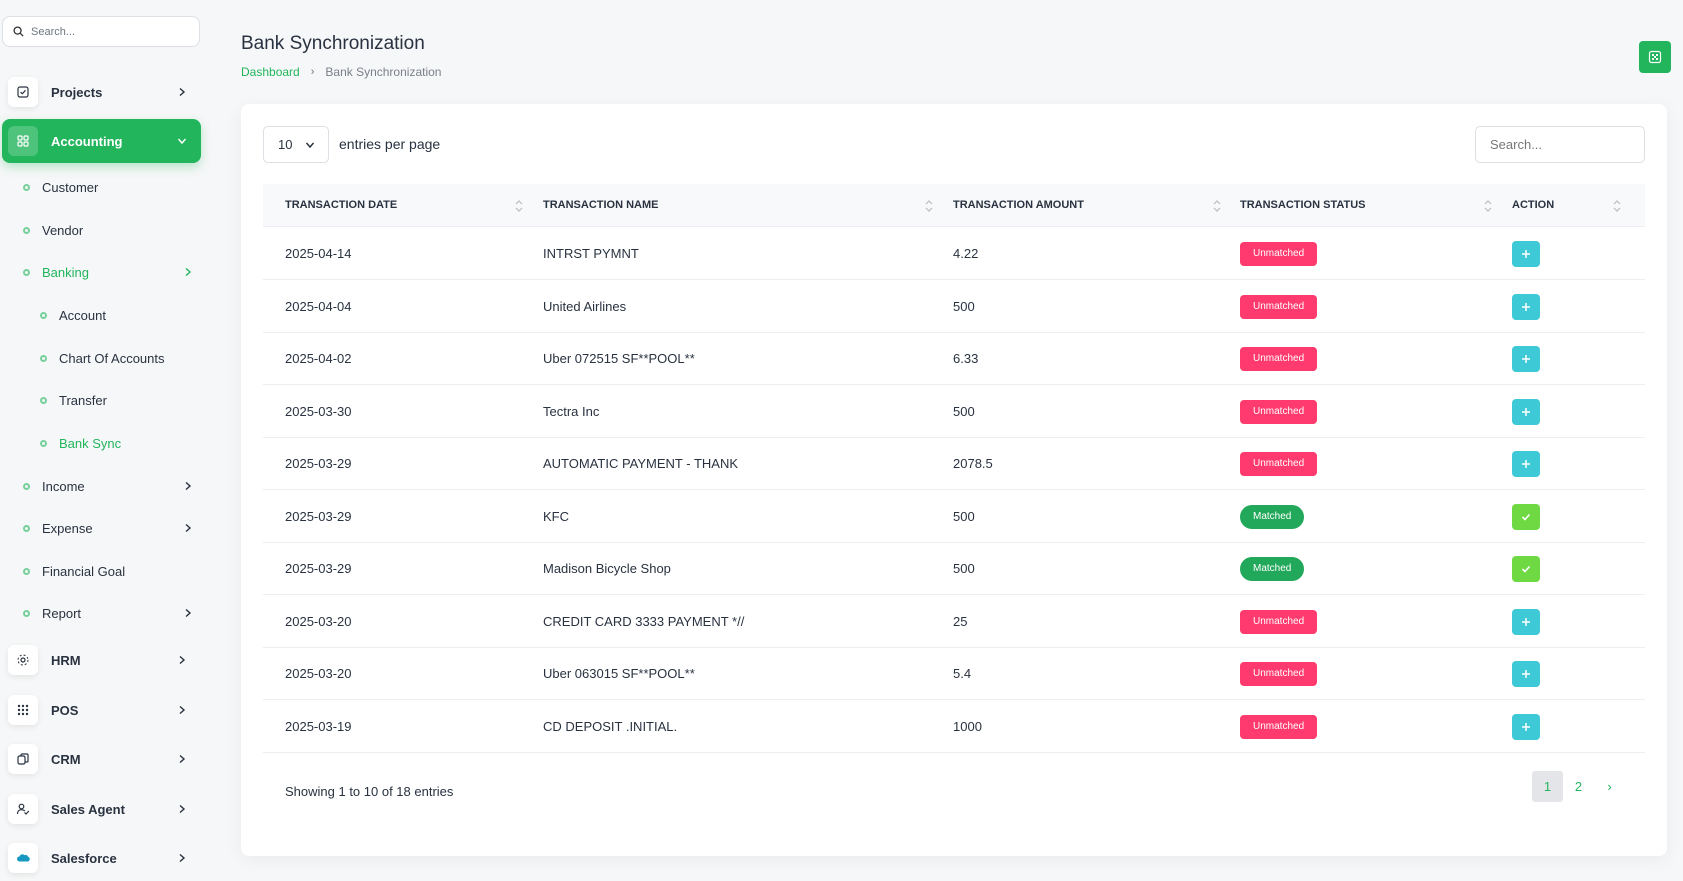 Image resolution: width=1683 pixels, height=881 pixels. Describe the element at coordinates (601, 205) in the screenshot. I see `column-header-name: TRANSACTION NAME` at that location.